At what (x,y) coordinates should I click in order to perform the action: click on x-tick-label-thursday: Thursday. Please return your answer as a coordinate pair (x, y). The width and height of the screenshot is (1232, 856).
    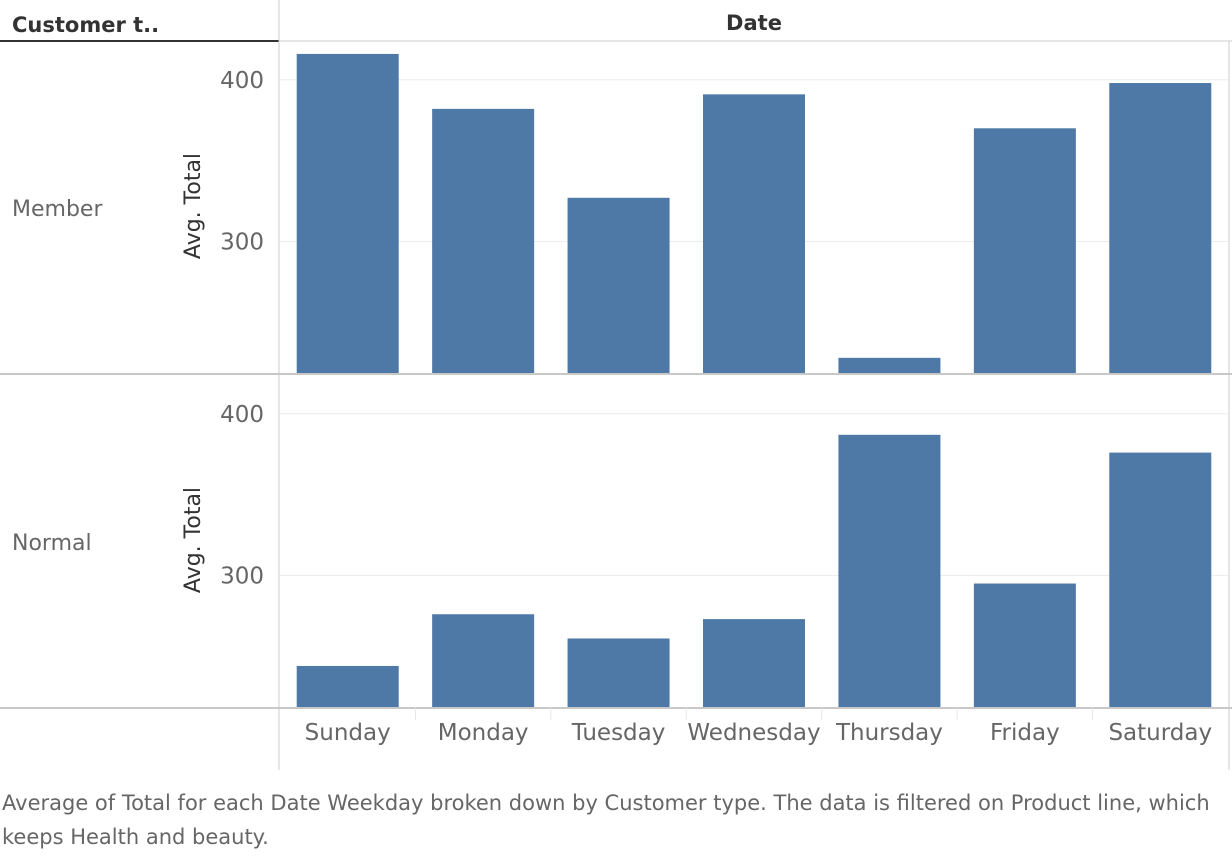
    Looking at the image, I should click on (889, 733).